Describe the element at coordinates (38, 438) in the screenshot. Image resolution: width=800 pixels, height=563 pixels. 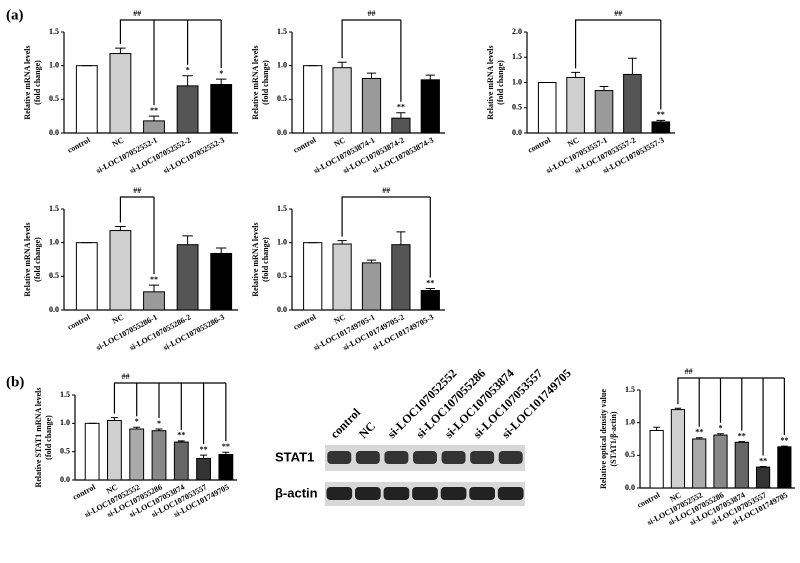
I see `y-axis-label: Relative STAT1 mRNA levels` at that location.